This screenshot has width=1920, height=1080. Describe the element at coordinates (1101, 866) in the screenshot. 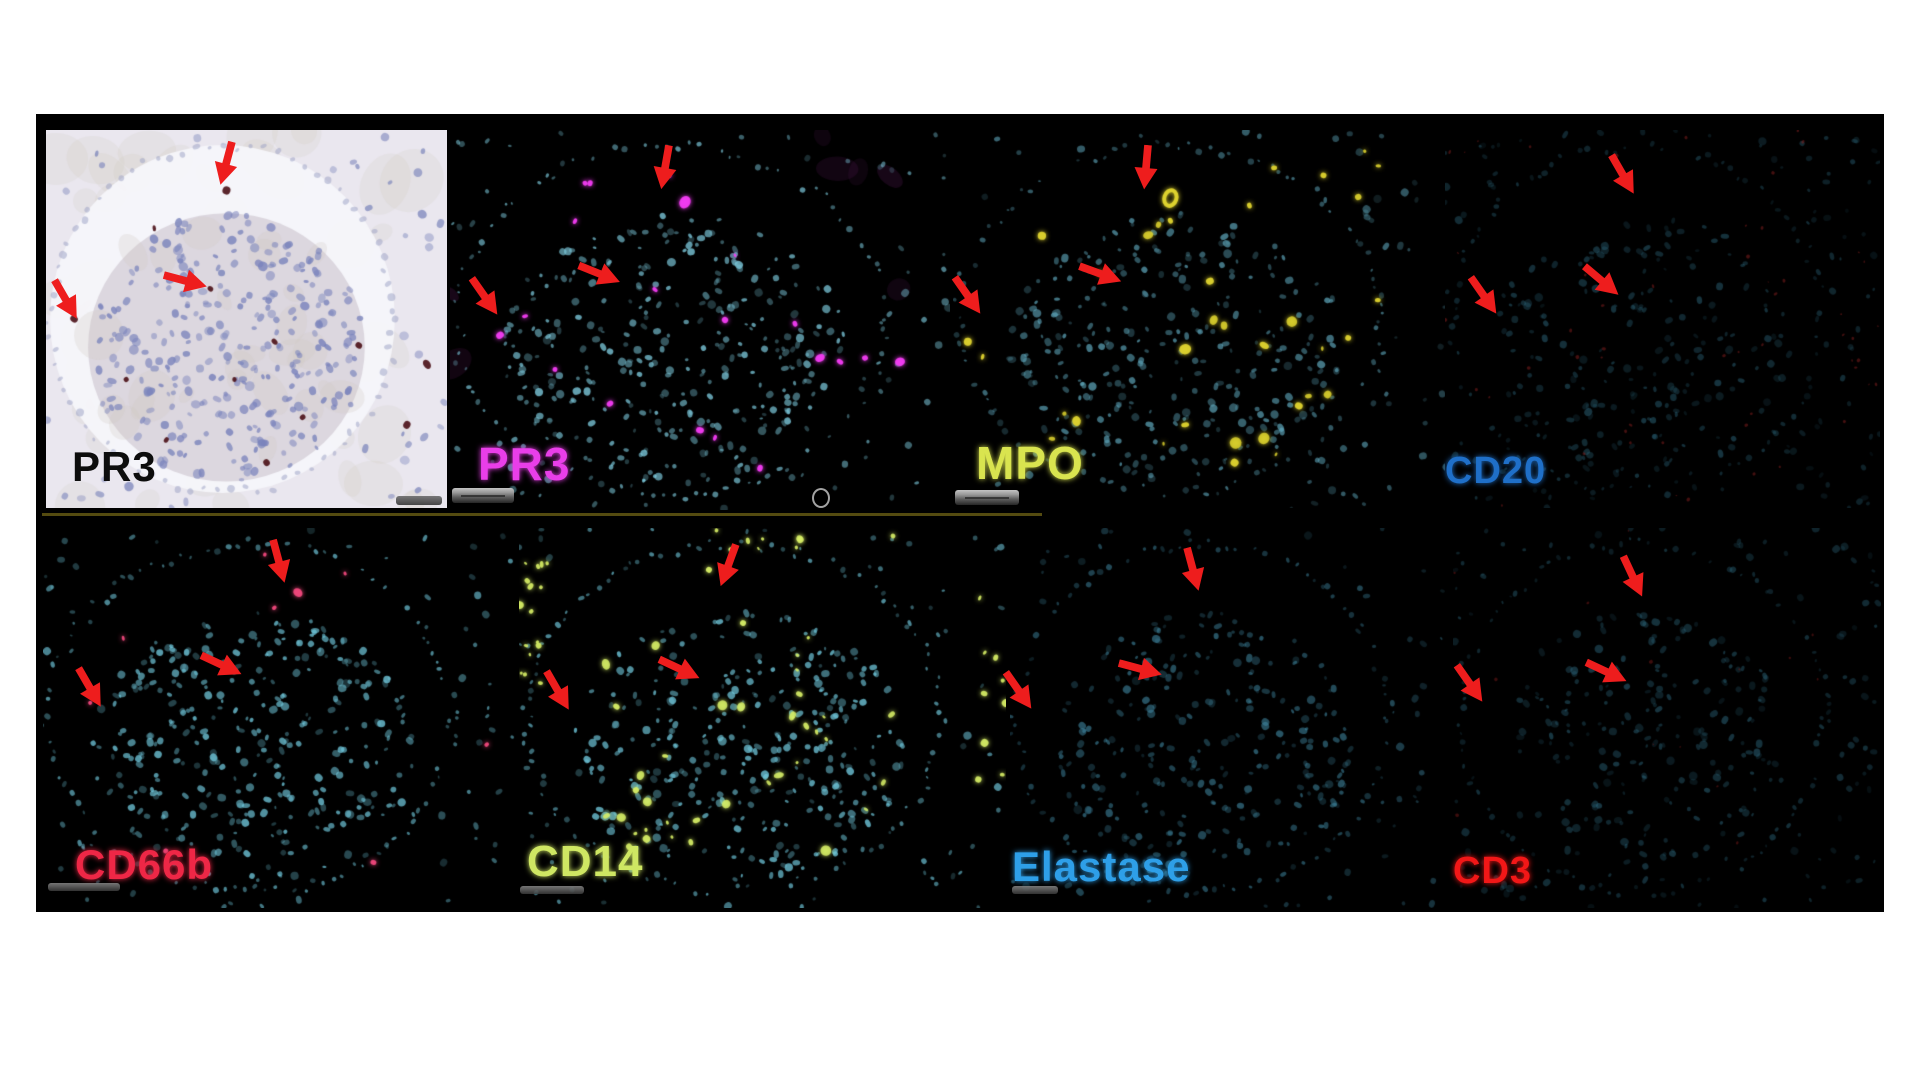

I see `panel-label-elastase: Elastase` at that location.